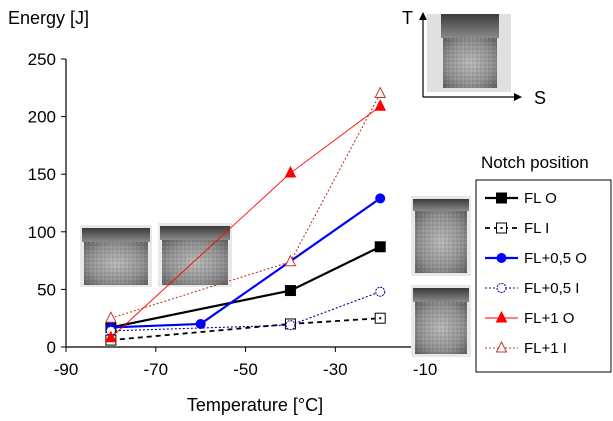 This screenshot has height=421, width=613. Describe the element at coordinates (66, 369) in the screenshot. I see `x-tick-label: -90` at that location.